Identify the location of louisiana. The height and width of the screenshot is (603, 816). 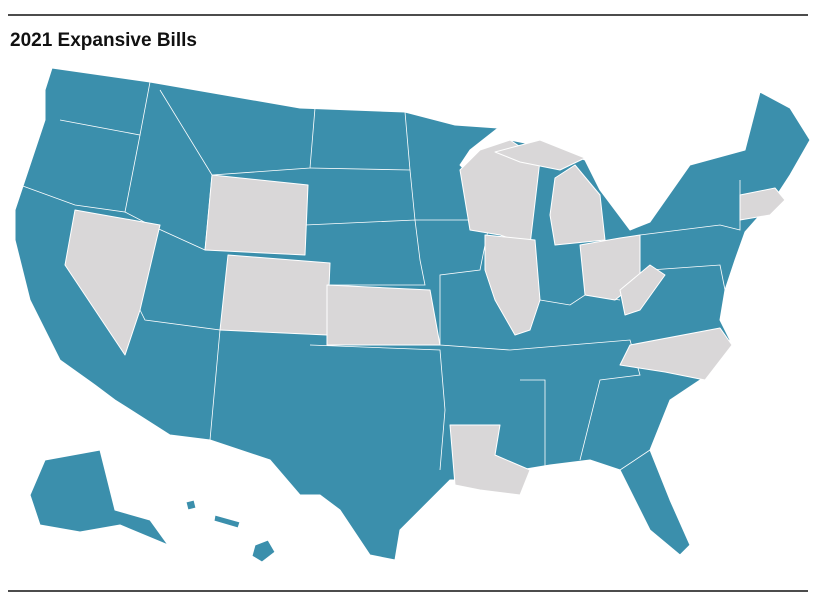
(490, 460).